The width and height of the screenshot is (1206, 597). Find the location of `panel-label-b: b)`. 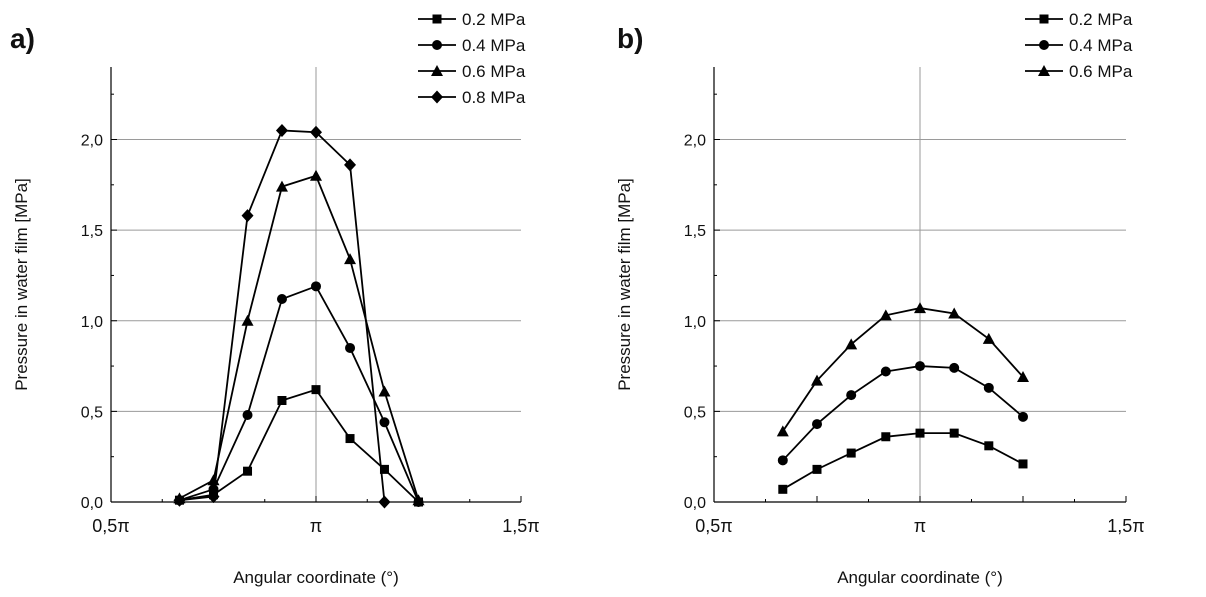

panel-label-b: b) is located at coordinates (630, 38).